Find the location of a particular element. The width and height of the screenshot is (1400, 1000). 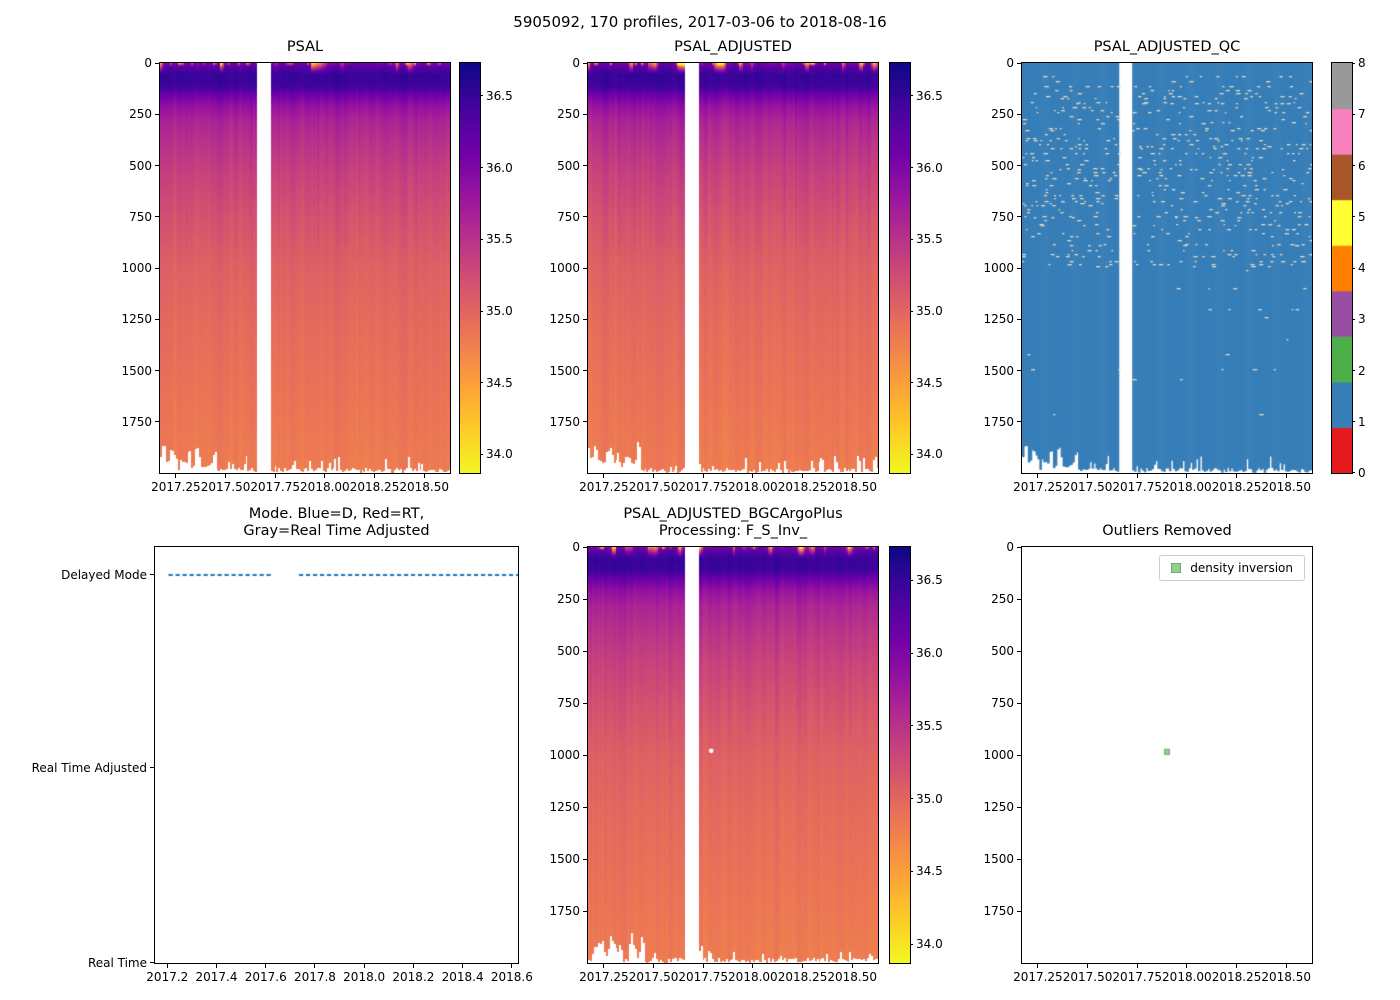

panel-title-line: Mode. Blue=D, Red=RT, is located at coordinates (336, 514).